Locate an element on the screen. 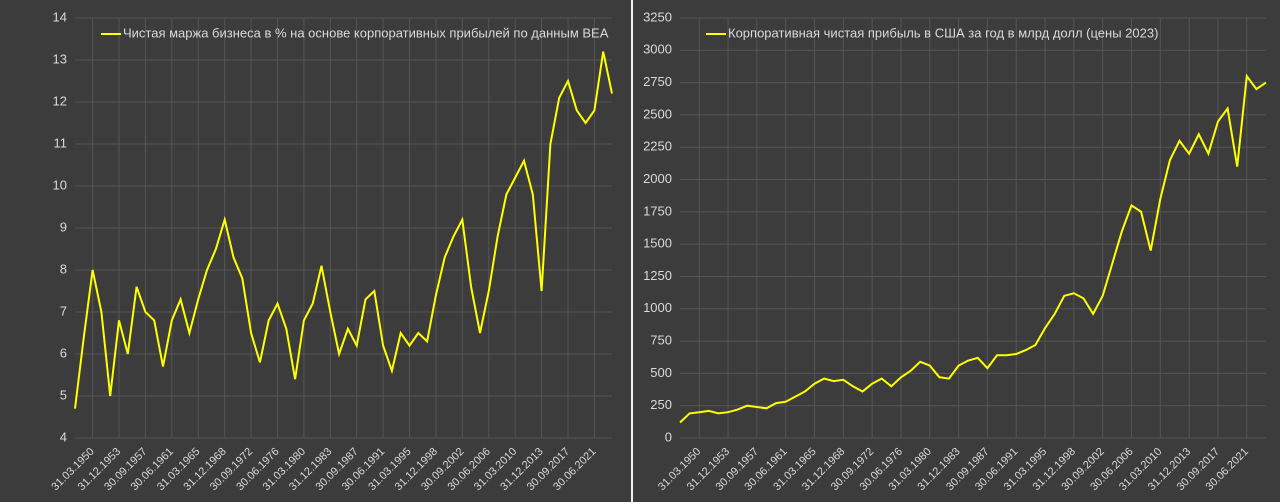 The height and width of the screenshot is (502, 1280). y-tick-label: 2250 is located at coordinates (657, 146).